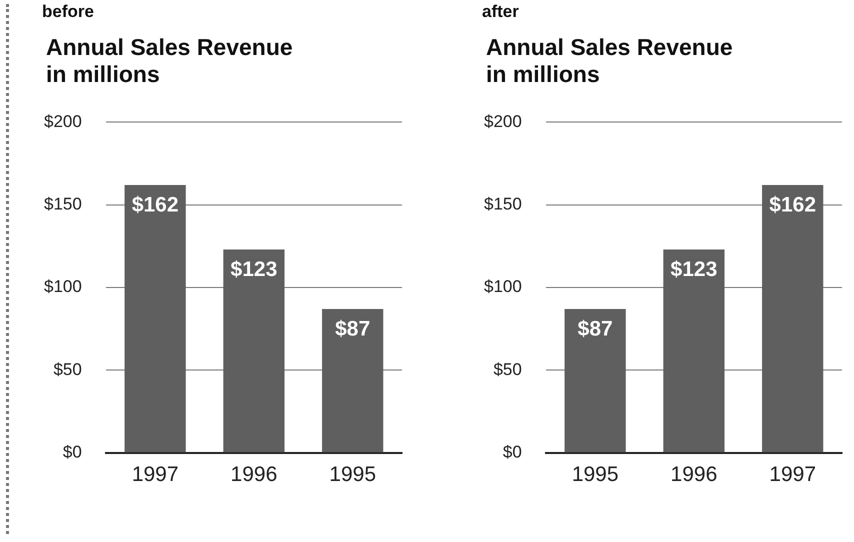  I want to click on text: after, so click(501, 12).